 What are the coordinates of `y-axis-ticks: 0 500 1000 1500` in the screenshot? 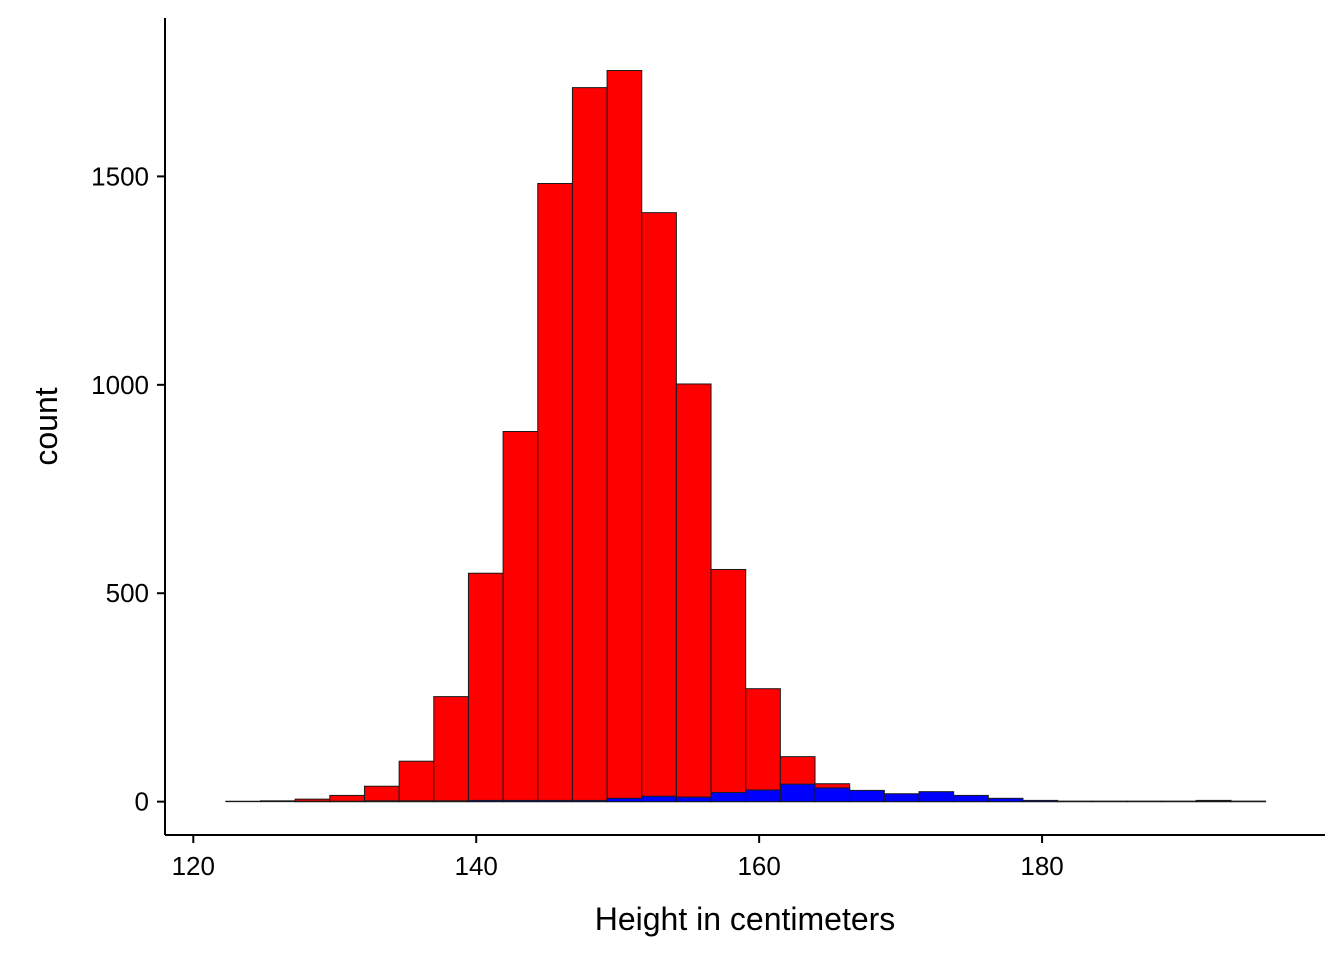 It's located at (128, 489).